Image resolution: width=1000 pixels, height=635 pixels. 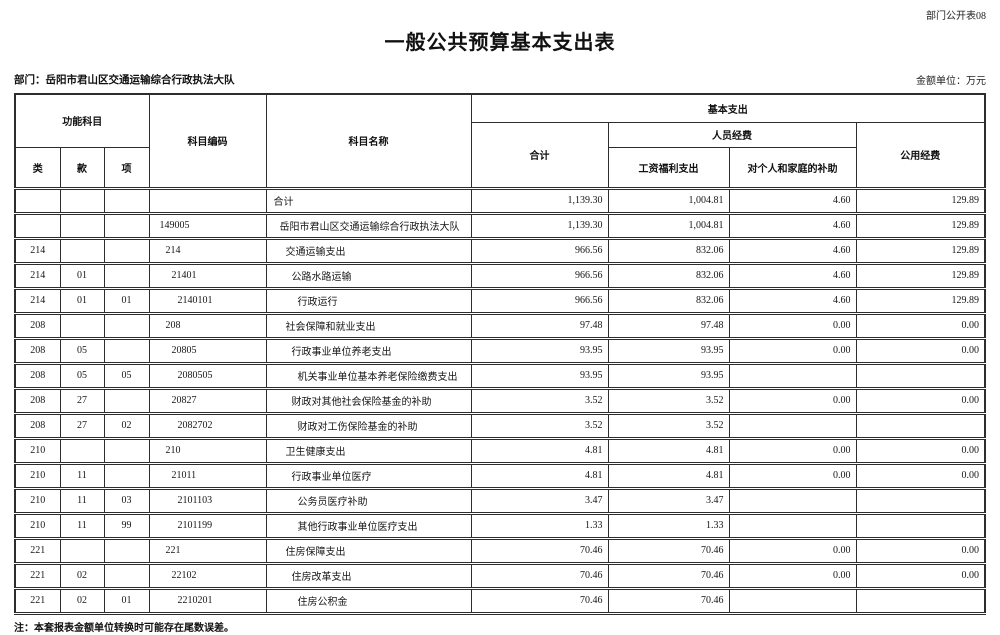 I want to click on cell-section: 11, so click(x=82, y=501).